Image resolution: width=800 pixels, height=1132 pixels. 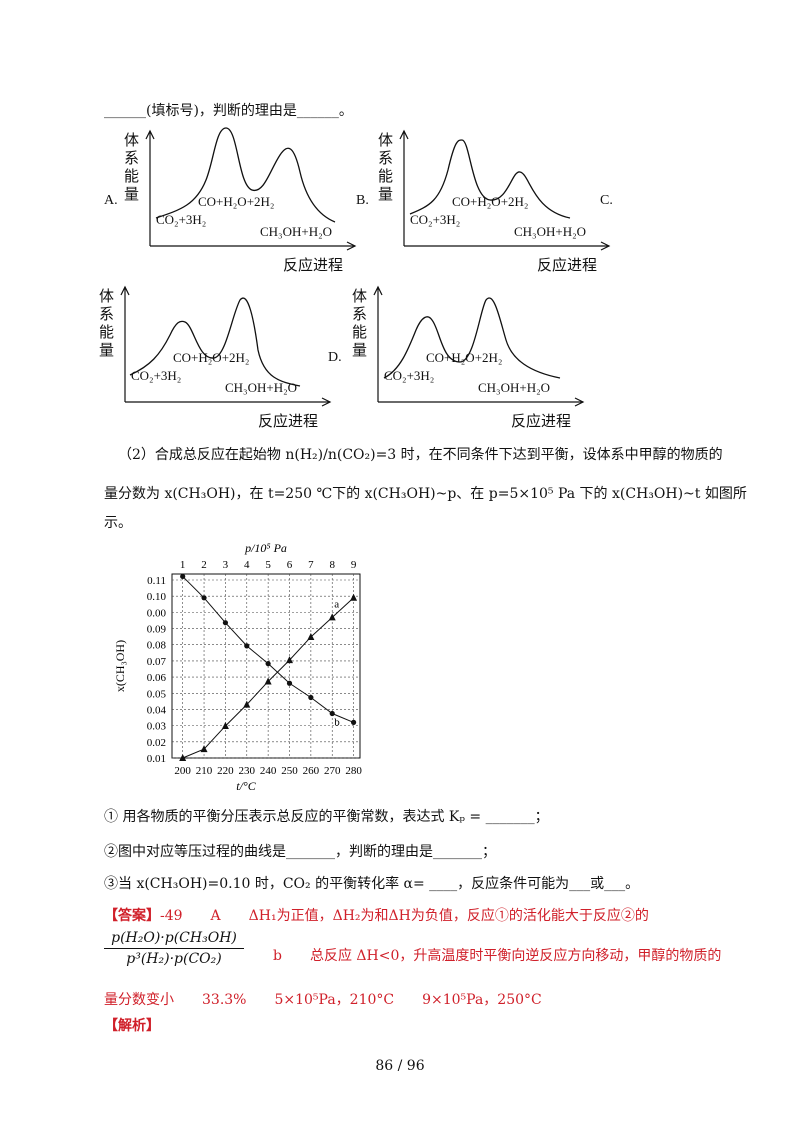 I want to click on tick-y: 0.03, so click(x=157, y=727).